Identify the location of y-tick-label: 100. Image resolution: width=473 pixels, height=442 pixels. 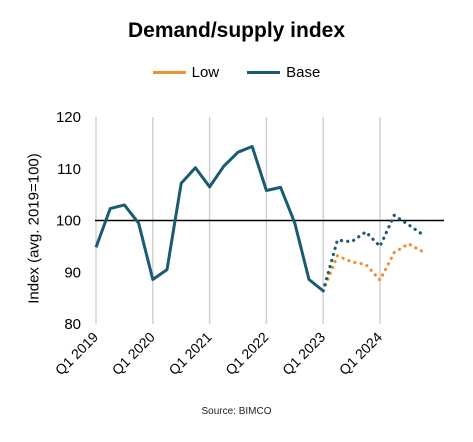
(68, 221).